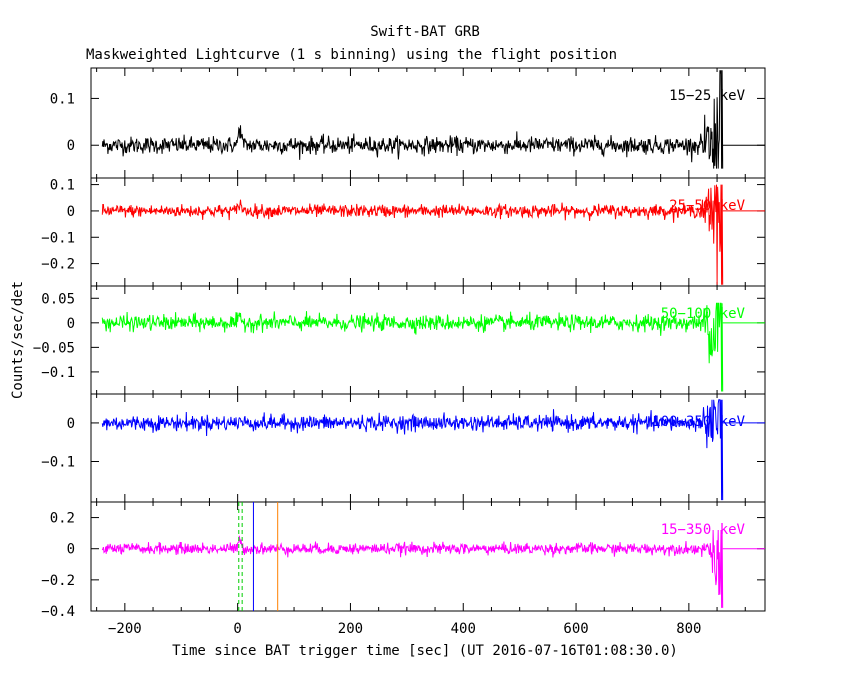 The width and height of the screenshot is (850, 680). I want to click on x-axis: −200 0 200 400 600 800, so click(405, 629).